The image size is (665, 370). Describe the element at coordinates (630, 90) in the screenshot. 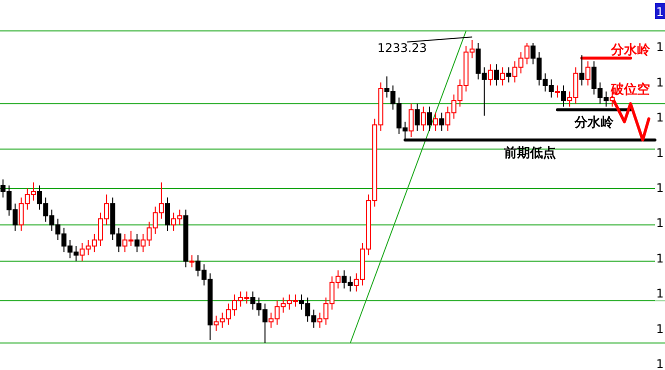

I see `series-label: 破位空` at that location.